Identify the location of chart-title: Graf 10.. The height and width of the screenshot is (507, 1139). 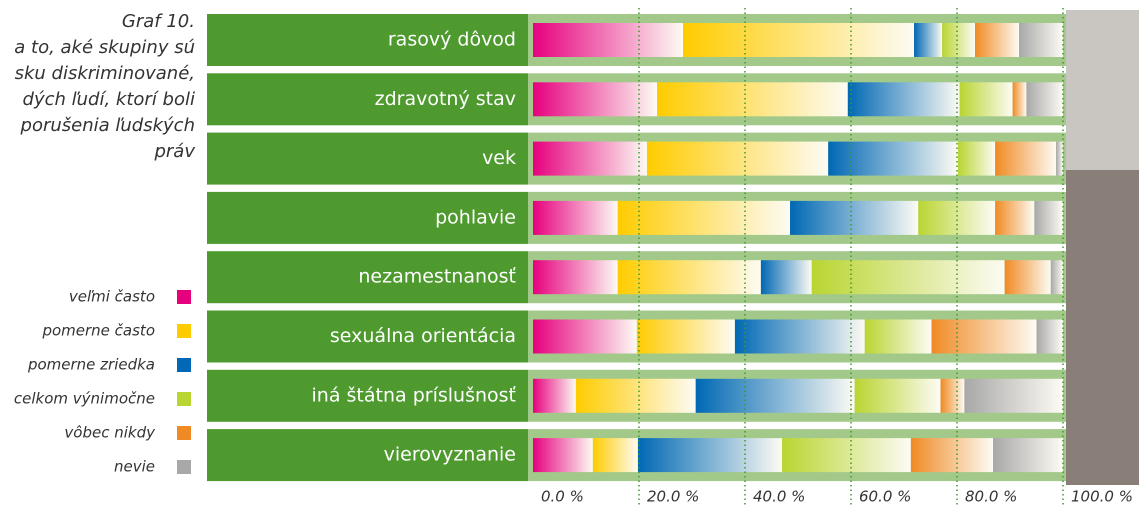
(158, 21).